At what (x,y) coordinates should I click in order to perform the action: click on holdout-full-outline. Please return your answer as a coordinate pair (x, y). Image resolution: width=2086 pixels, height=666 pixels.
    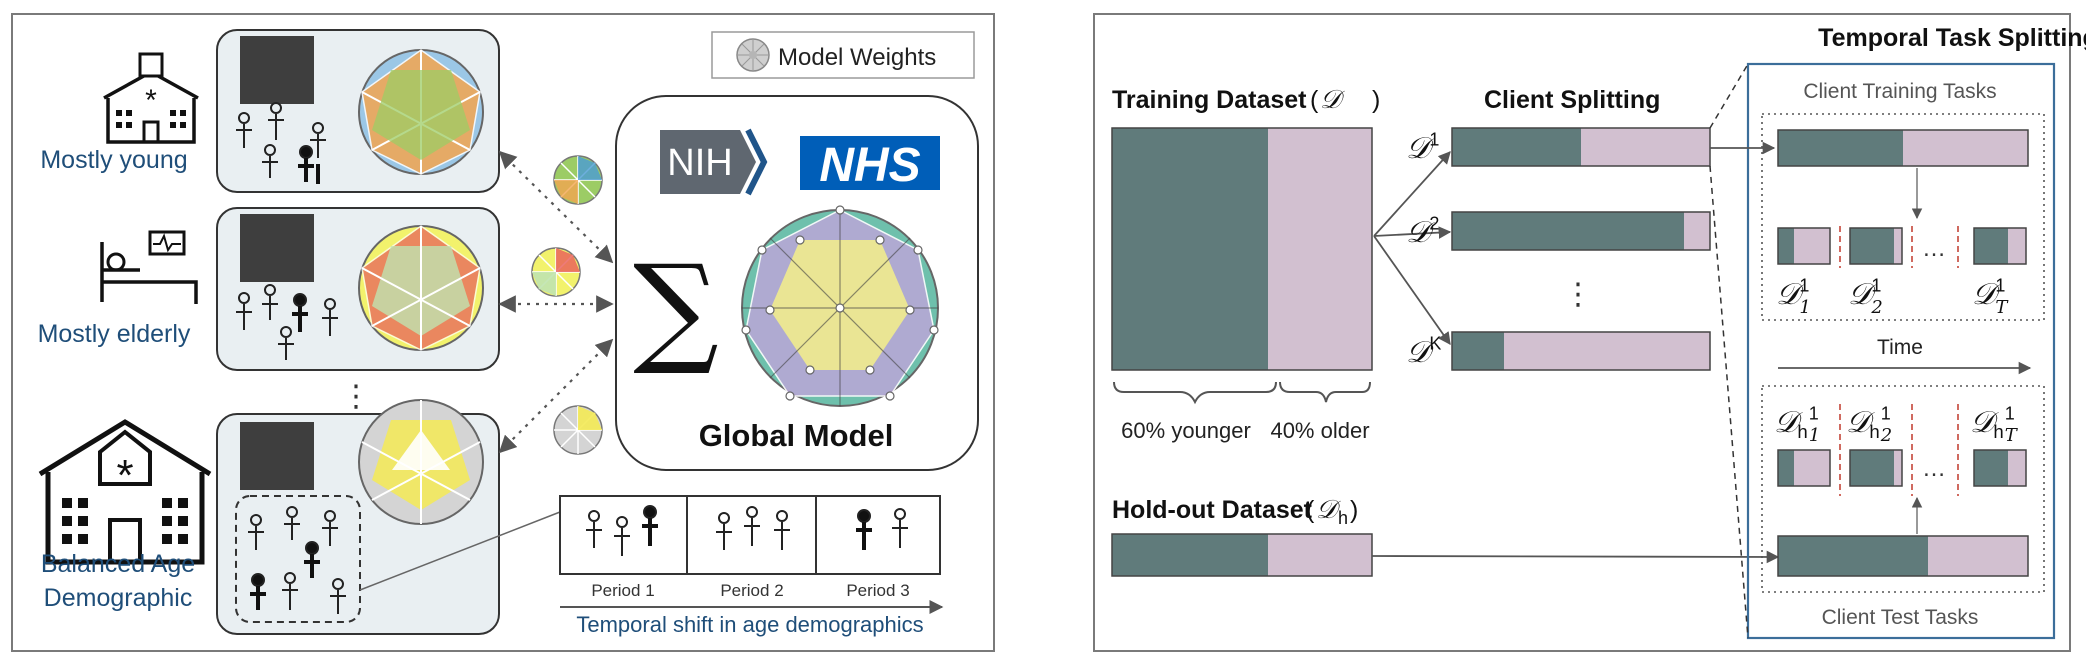
    Looking at the image, I should click on (1903, 556).